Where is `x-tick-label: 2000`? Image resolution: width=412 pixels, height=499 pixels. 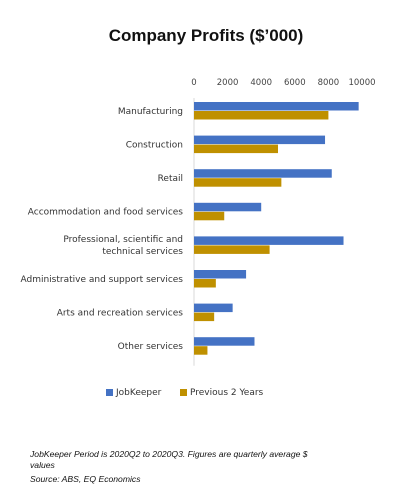 x-tick-label: 2000 is located at coordinates (228, 83).